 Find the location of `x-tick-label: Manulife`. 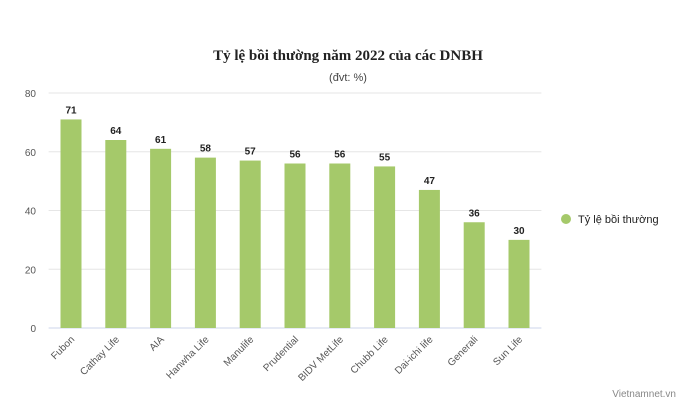

x-tick-label: Manulife is located at coordinates (239, 351).